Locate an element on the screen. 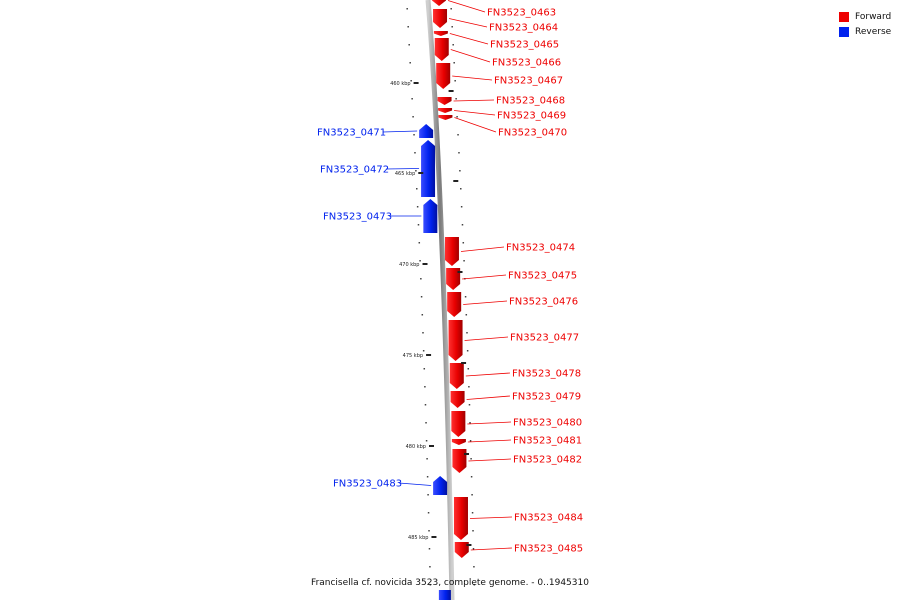  gene-label: FN3523_0472 is located at coordinates (354, 170).